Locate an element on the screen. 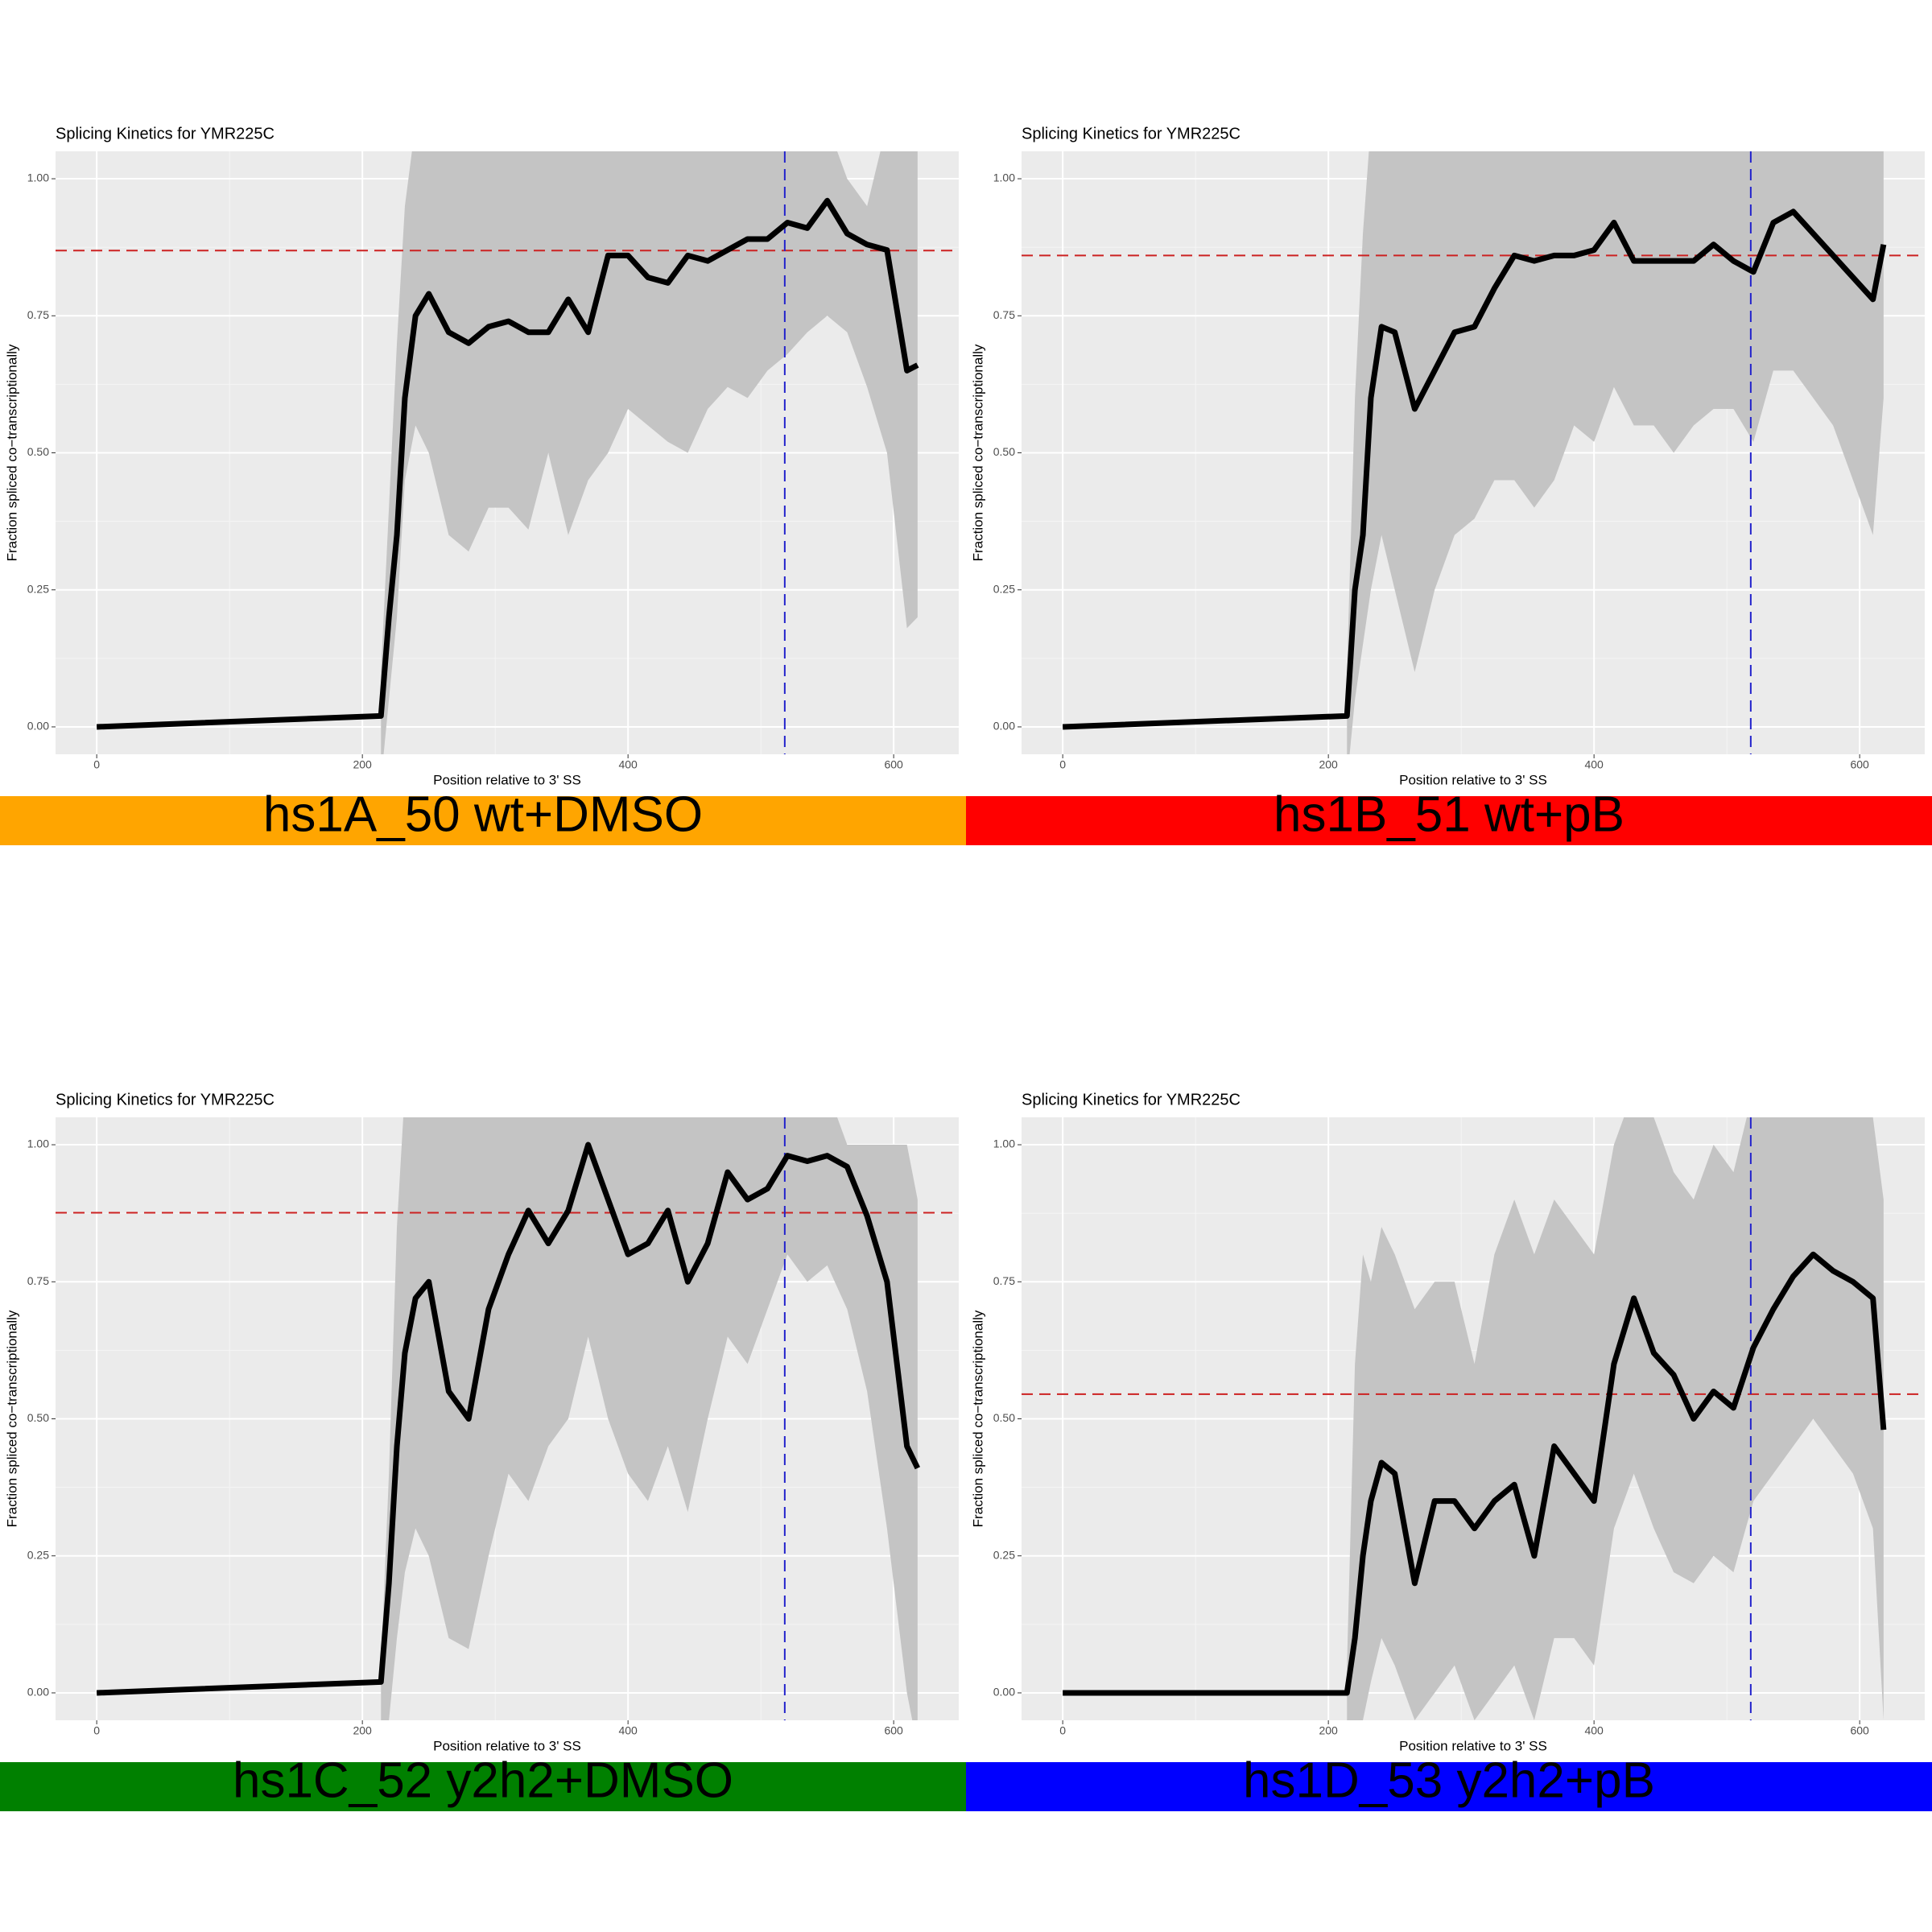  caption: hs1A_50 wt+DMSO is located at coordinates (483, 814).